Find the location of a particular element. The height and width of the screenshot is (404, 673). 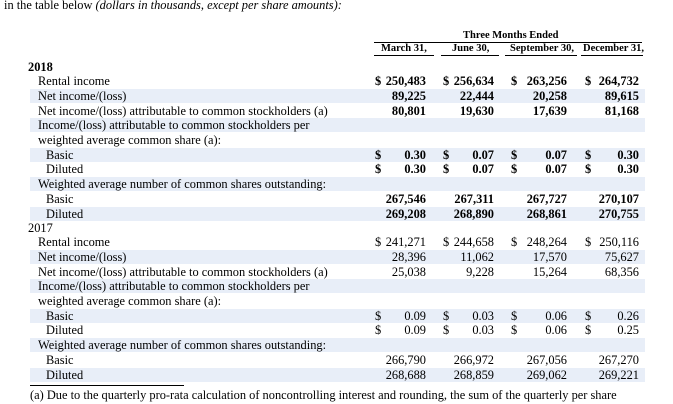

table-cell: 267,546 is located at coordinates (405, 198).